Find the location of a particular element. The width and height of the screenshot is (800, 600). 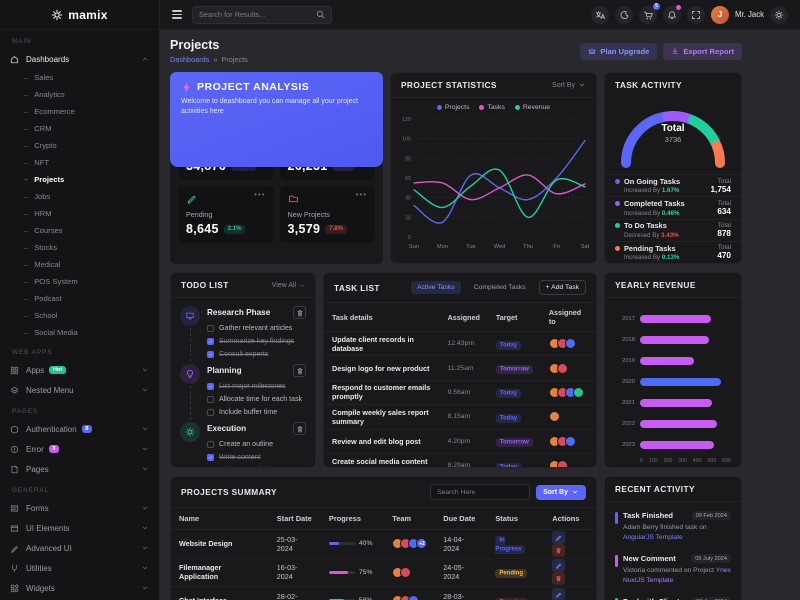

plan-upgrade-button: Plan Upgrade is located at coordinates (619, 51).